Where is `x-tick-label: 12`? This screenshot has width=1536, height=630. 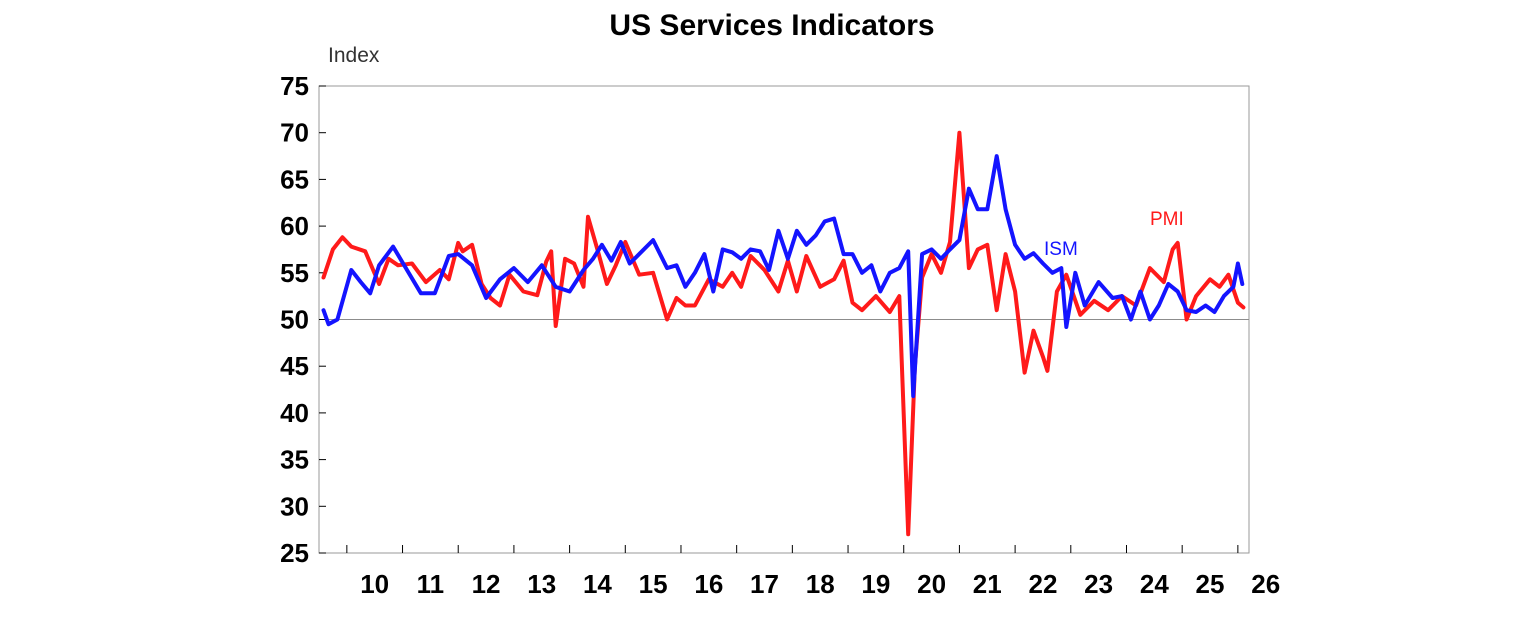
x-tick-label: 12 is located at coordinates (486, 584).